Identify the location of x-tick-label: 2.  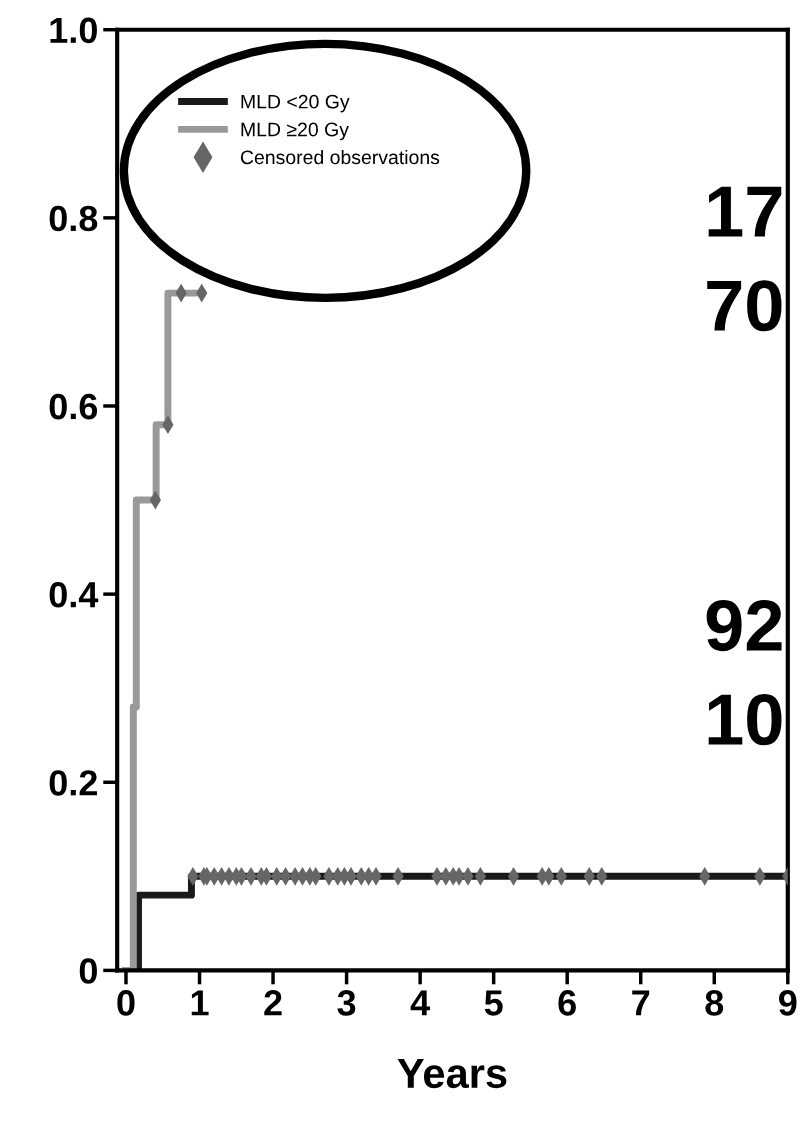
(273, 1003).